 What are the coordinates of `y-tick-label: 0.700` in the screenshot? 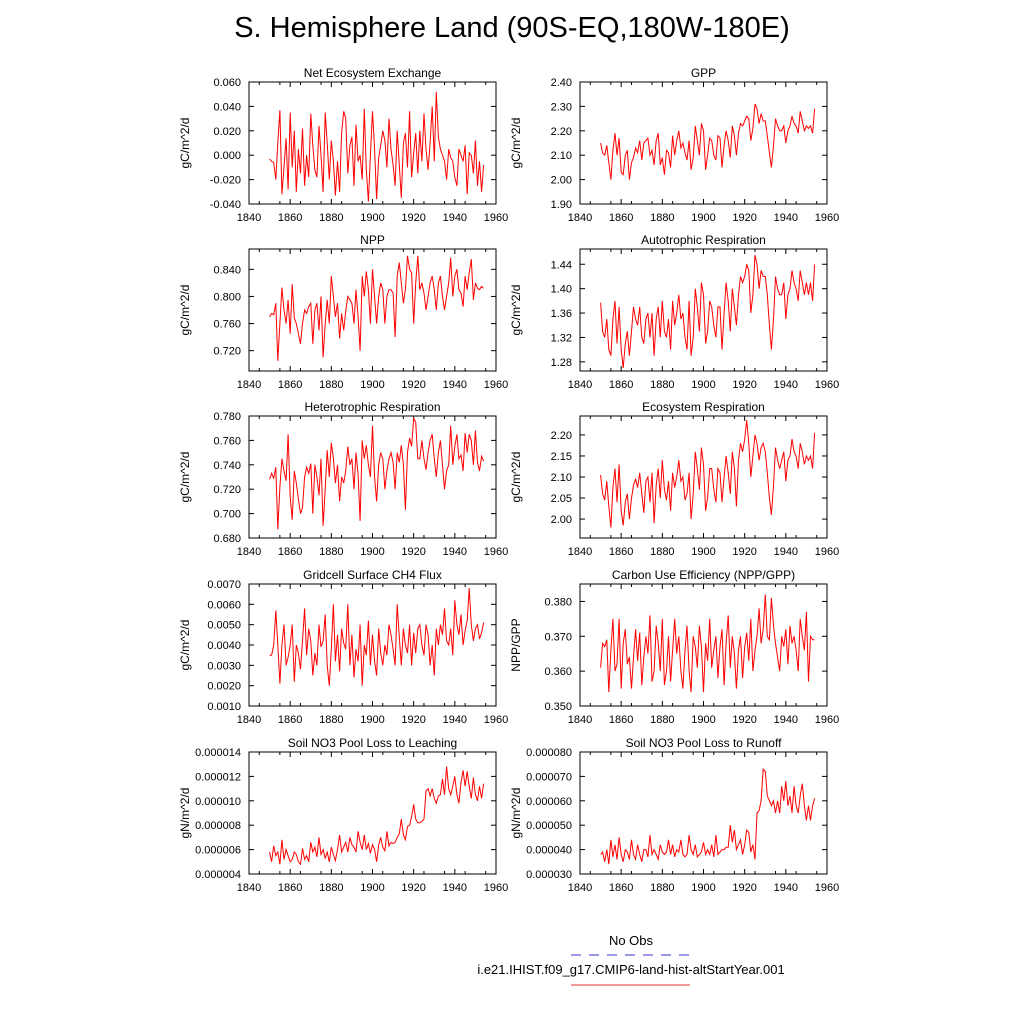 It's located at (227, 515).